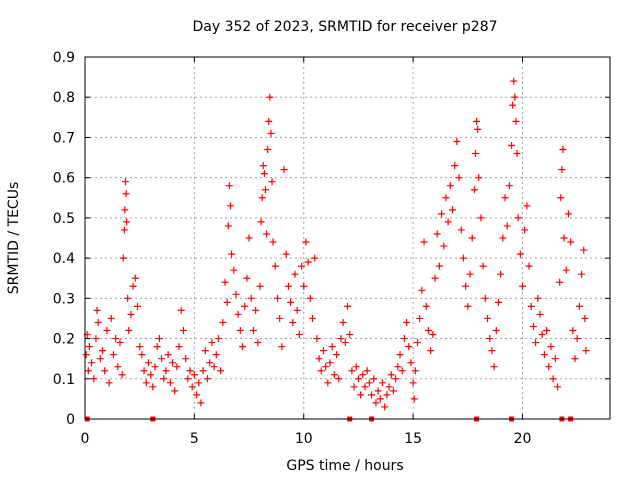  I want to click on y-tick-label: 0.4, so click(64, 259).